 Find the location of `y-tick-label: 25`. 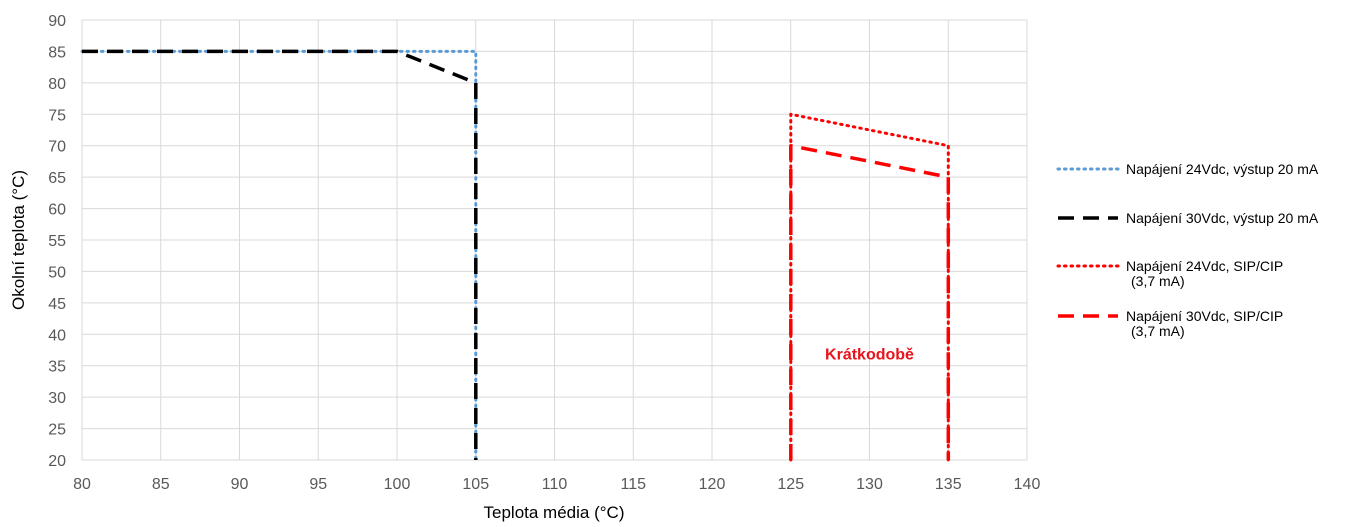

y-tick-label: 25 is located at coordinates (57, 430).